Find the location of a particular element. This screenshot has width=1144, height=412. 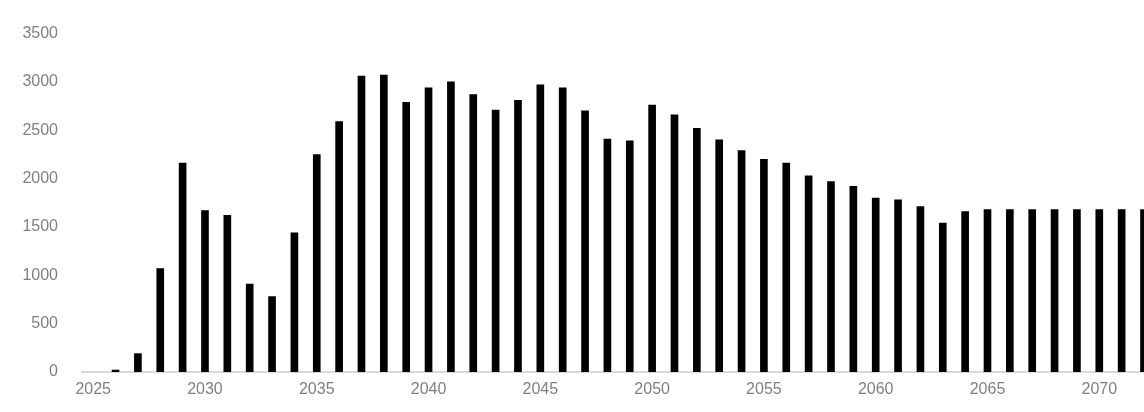

y-tick-label: 2500 is located at coordinates (40, 129).